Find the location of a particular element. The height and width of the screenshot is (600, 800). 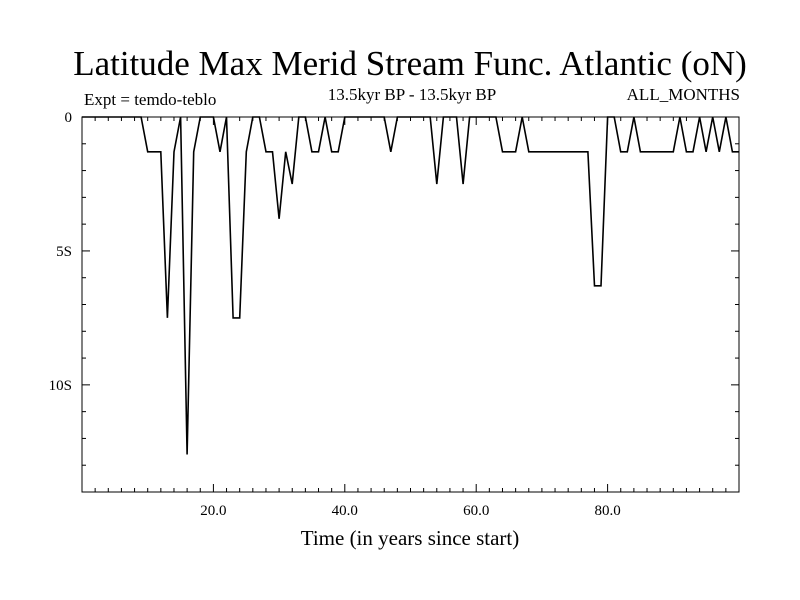

x-tick-label: 60.0 is located at coordinates (476, 511).